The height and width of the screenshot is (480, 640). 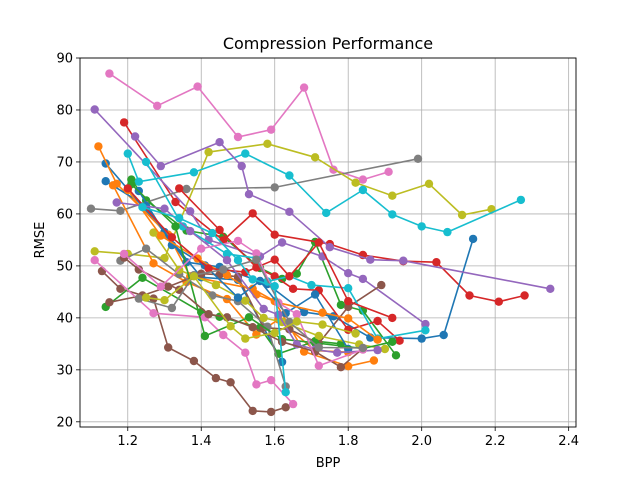 I want to click on y-axis-title: RMSE, so click(x=40, y=240).